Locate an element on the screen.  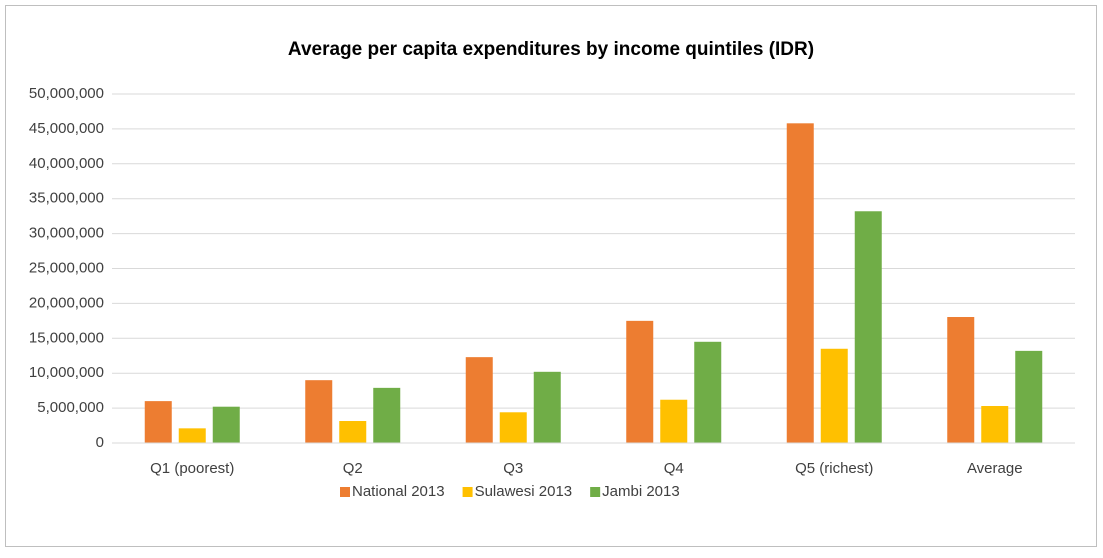
legend-label: Jambi 2013 is located at coordinates (641, 491).